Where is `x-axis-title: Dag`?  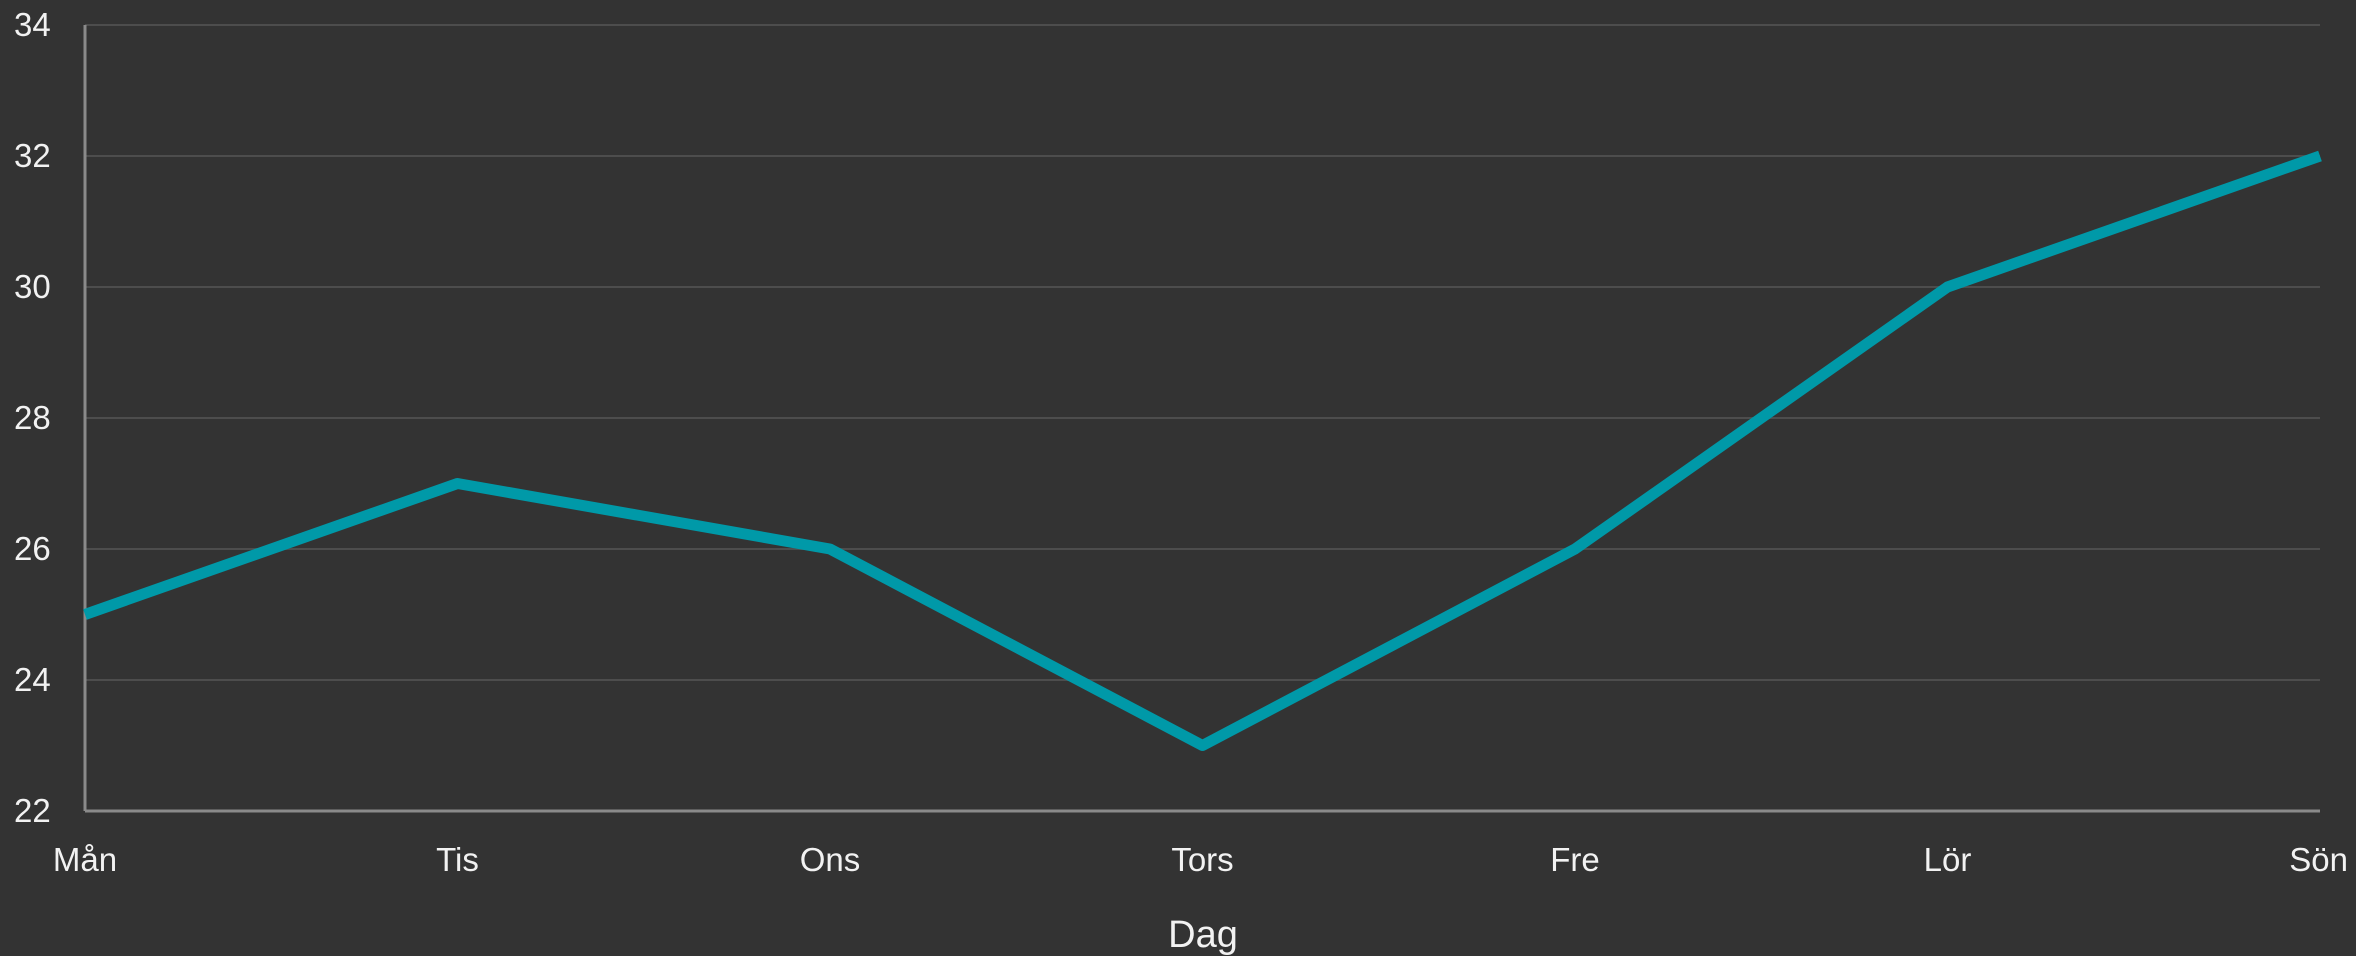 x-axis-title: Dag is located at coordinates (1203, 935).